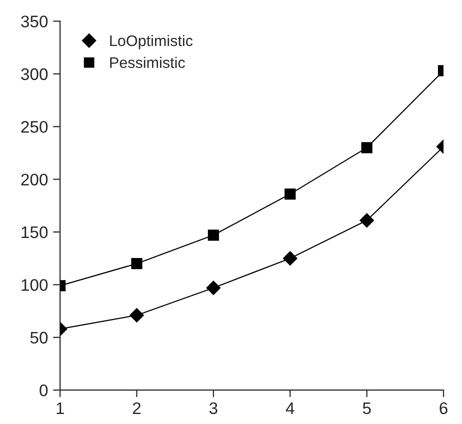 The height and width of the screenshot is (424, 462). What do you see at coordinates (151, 42) in the screenshot?
I see `legend-label: LoOptimistic` at bounding box center [151, 42].